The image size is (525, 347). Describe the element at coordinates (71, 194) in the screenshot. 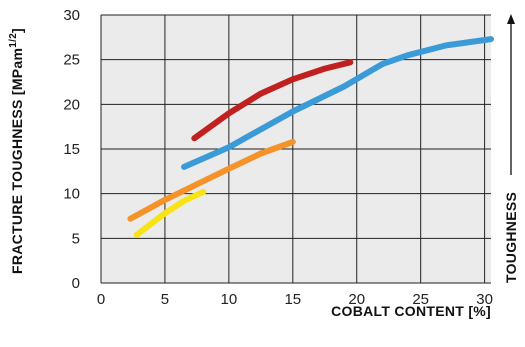

I see `y-tick-label: 10` at that location.